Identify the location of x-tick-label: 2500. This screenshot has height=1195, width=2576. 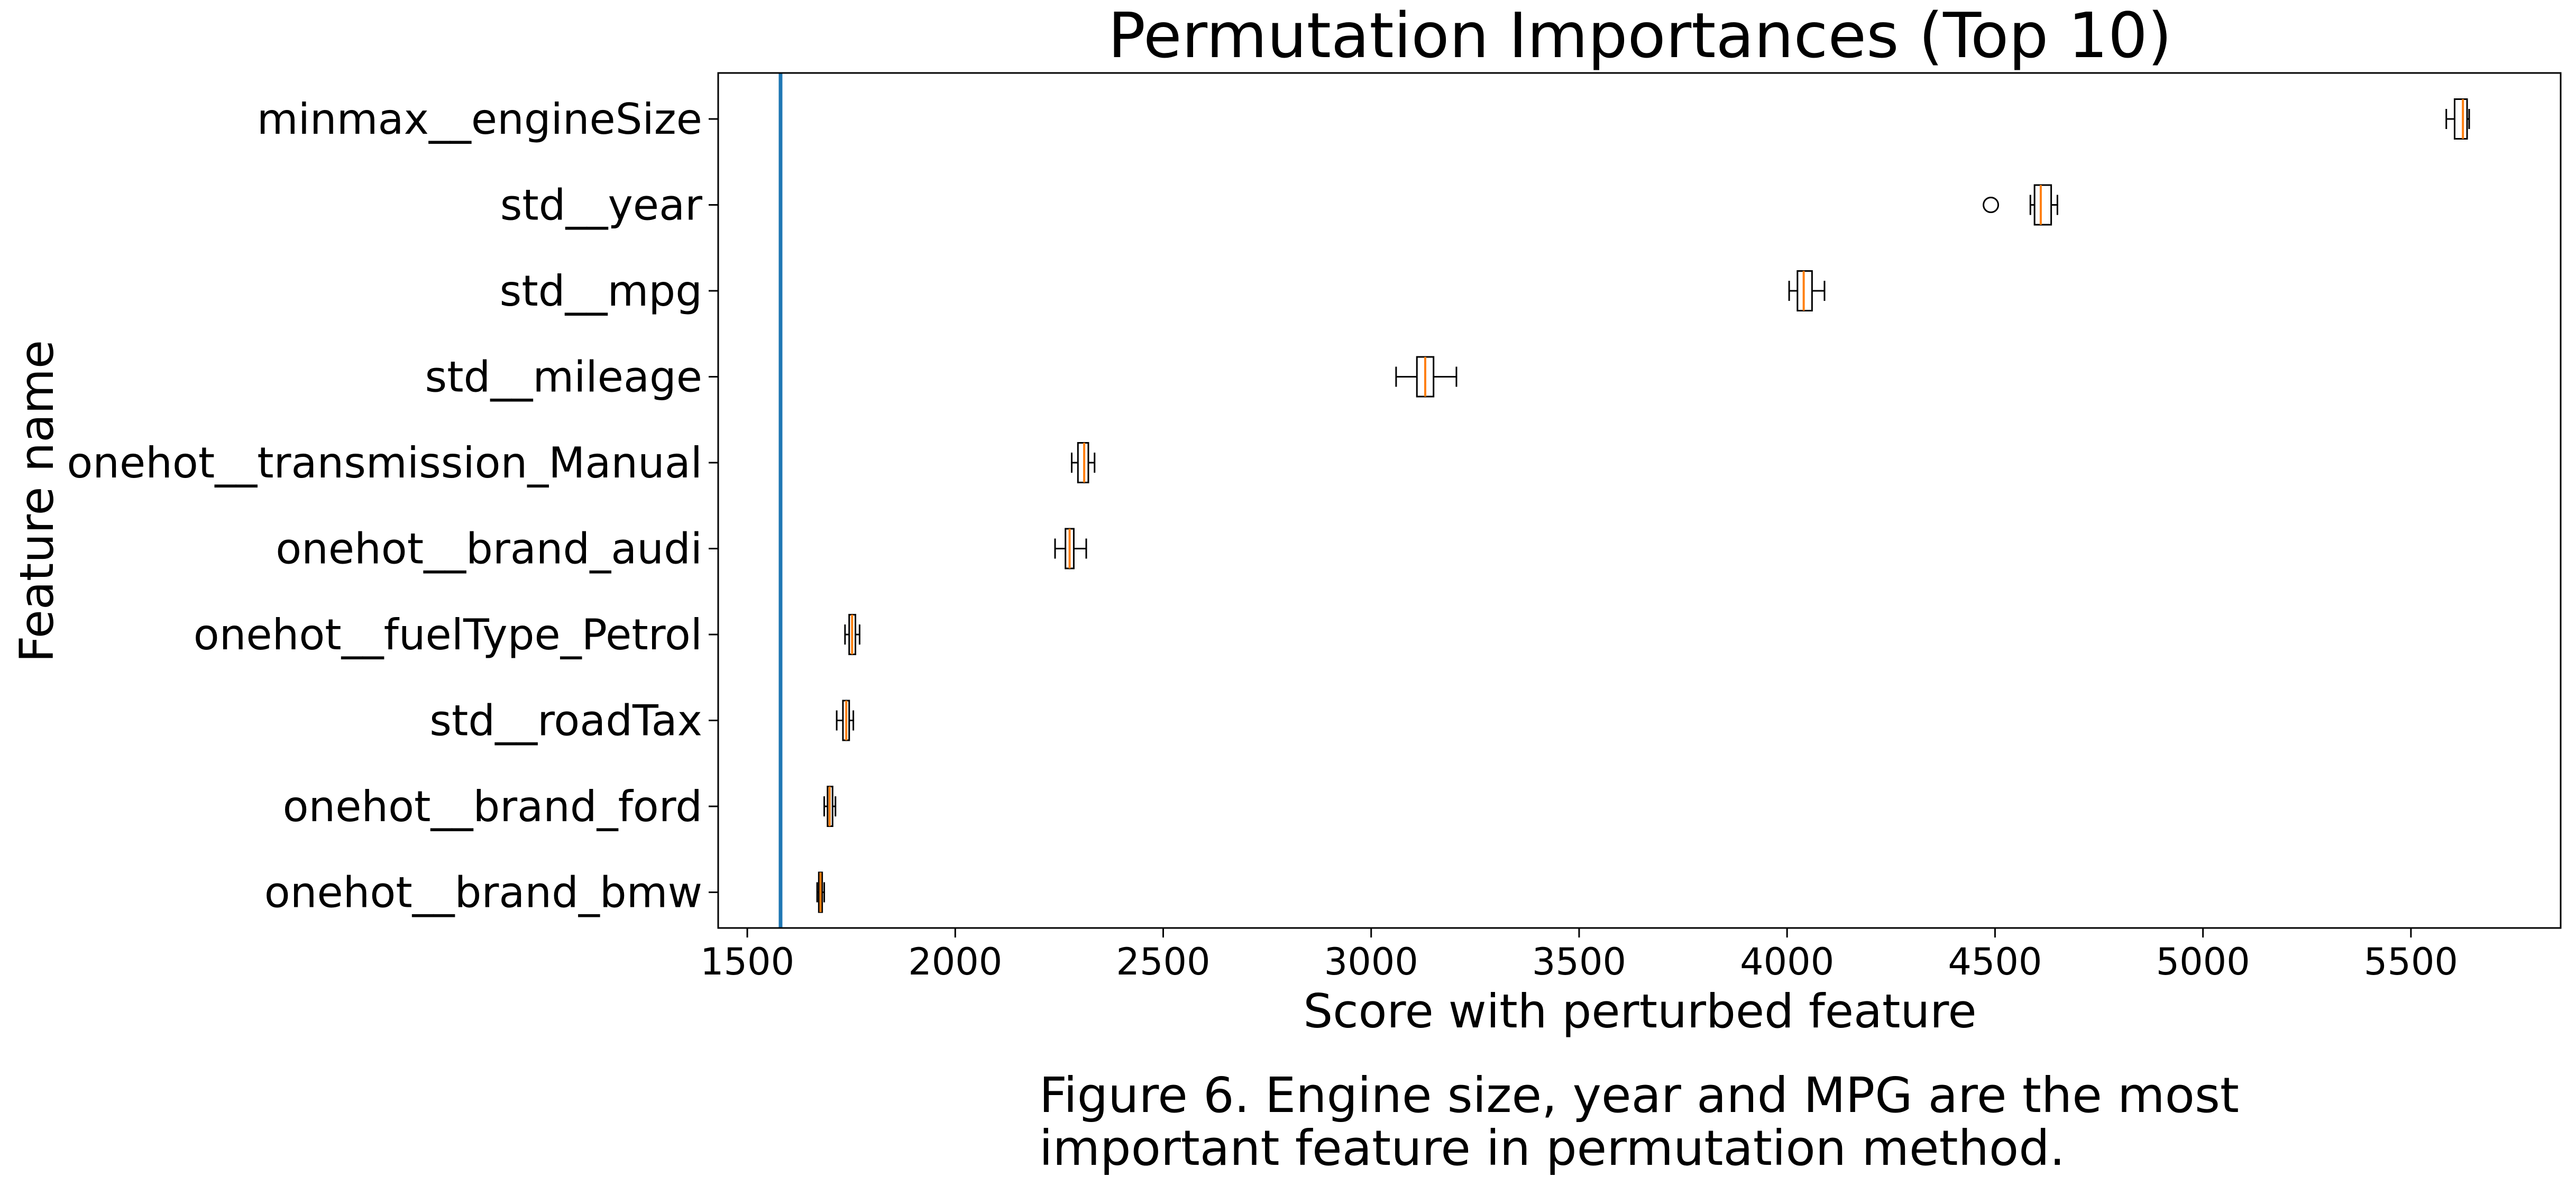
(1163, 961).